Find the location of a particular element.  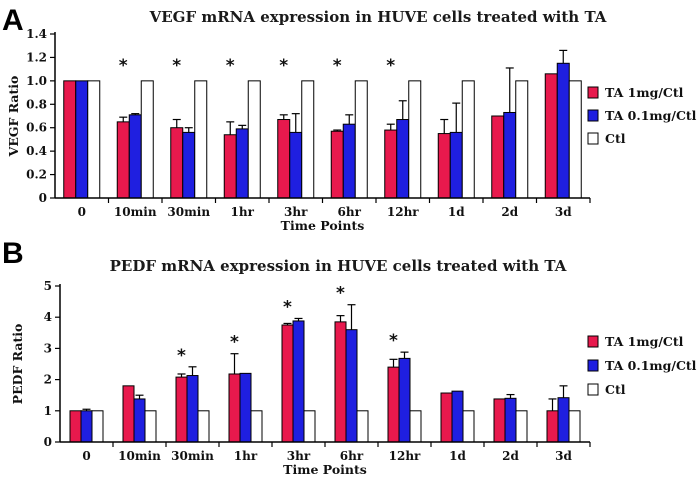

y-axis-label: PEDF Ratio is located at coordinates (17, 364).